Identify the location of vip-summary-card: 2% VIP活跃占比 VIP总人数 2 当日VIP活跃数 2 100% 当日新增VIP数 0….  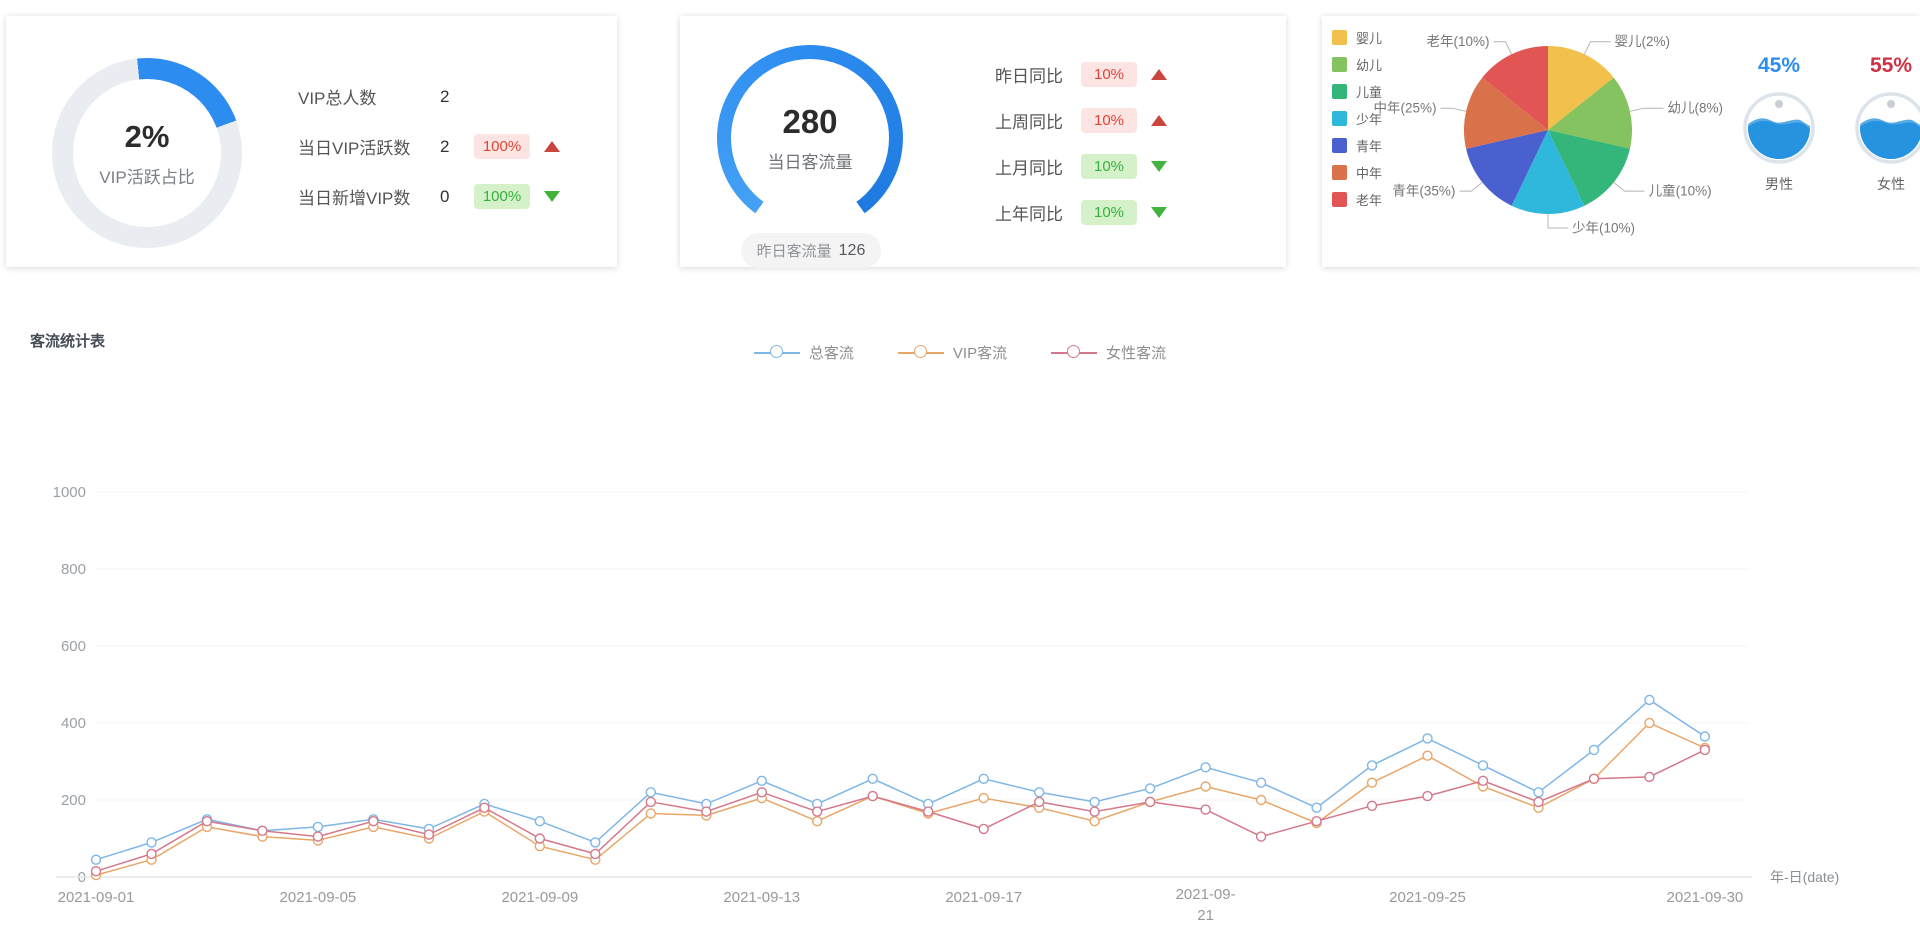
(311, 141).